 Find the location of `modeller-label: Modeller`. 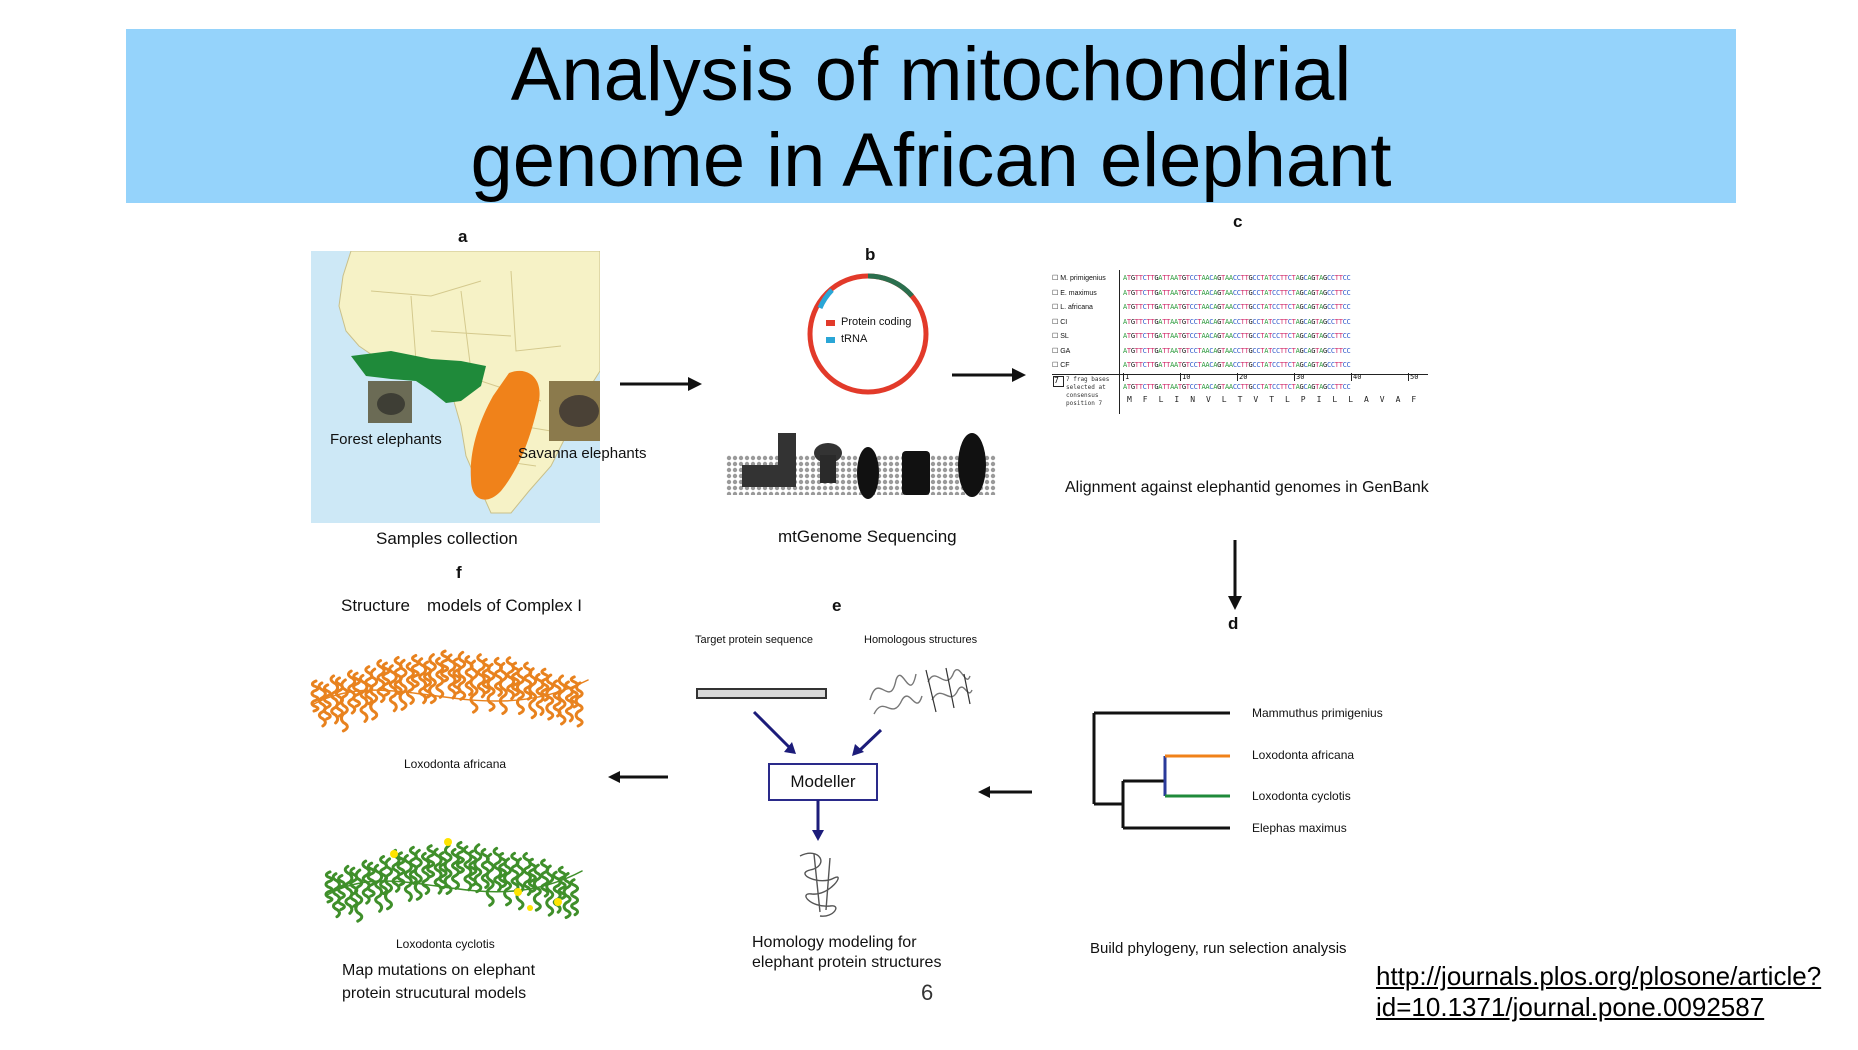

modeller-label: Modeller is located at coordinates (823, 781).